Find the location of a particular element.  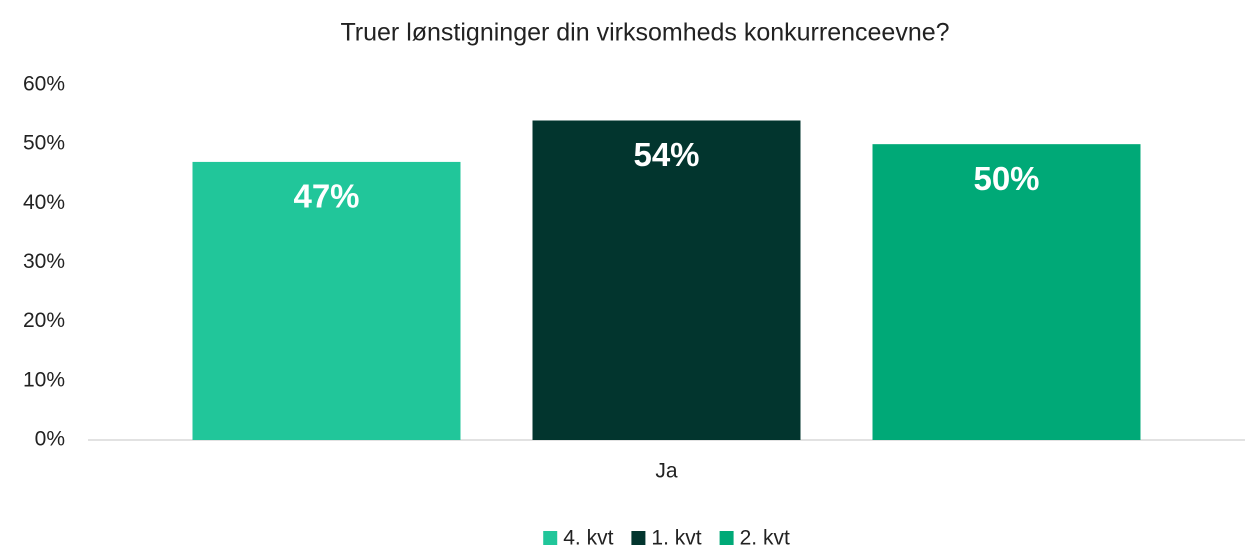

legend-label: 2. kvt is located at coordinates (765, 538).